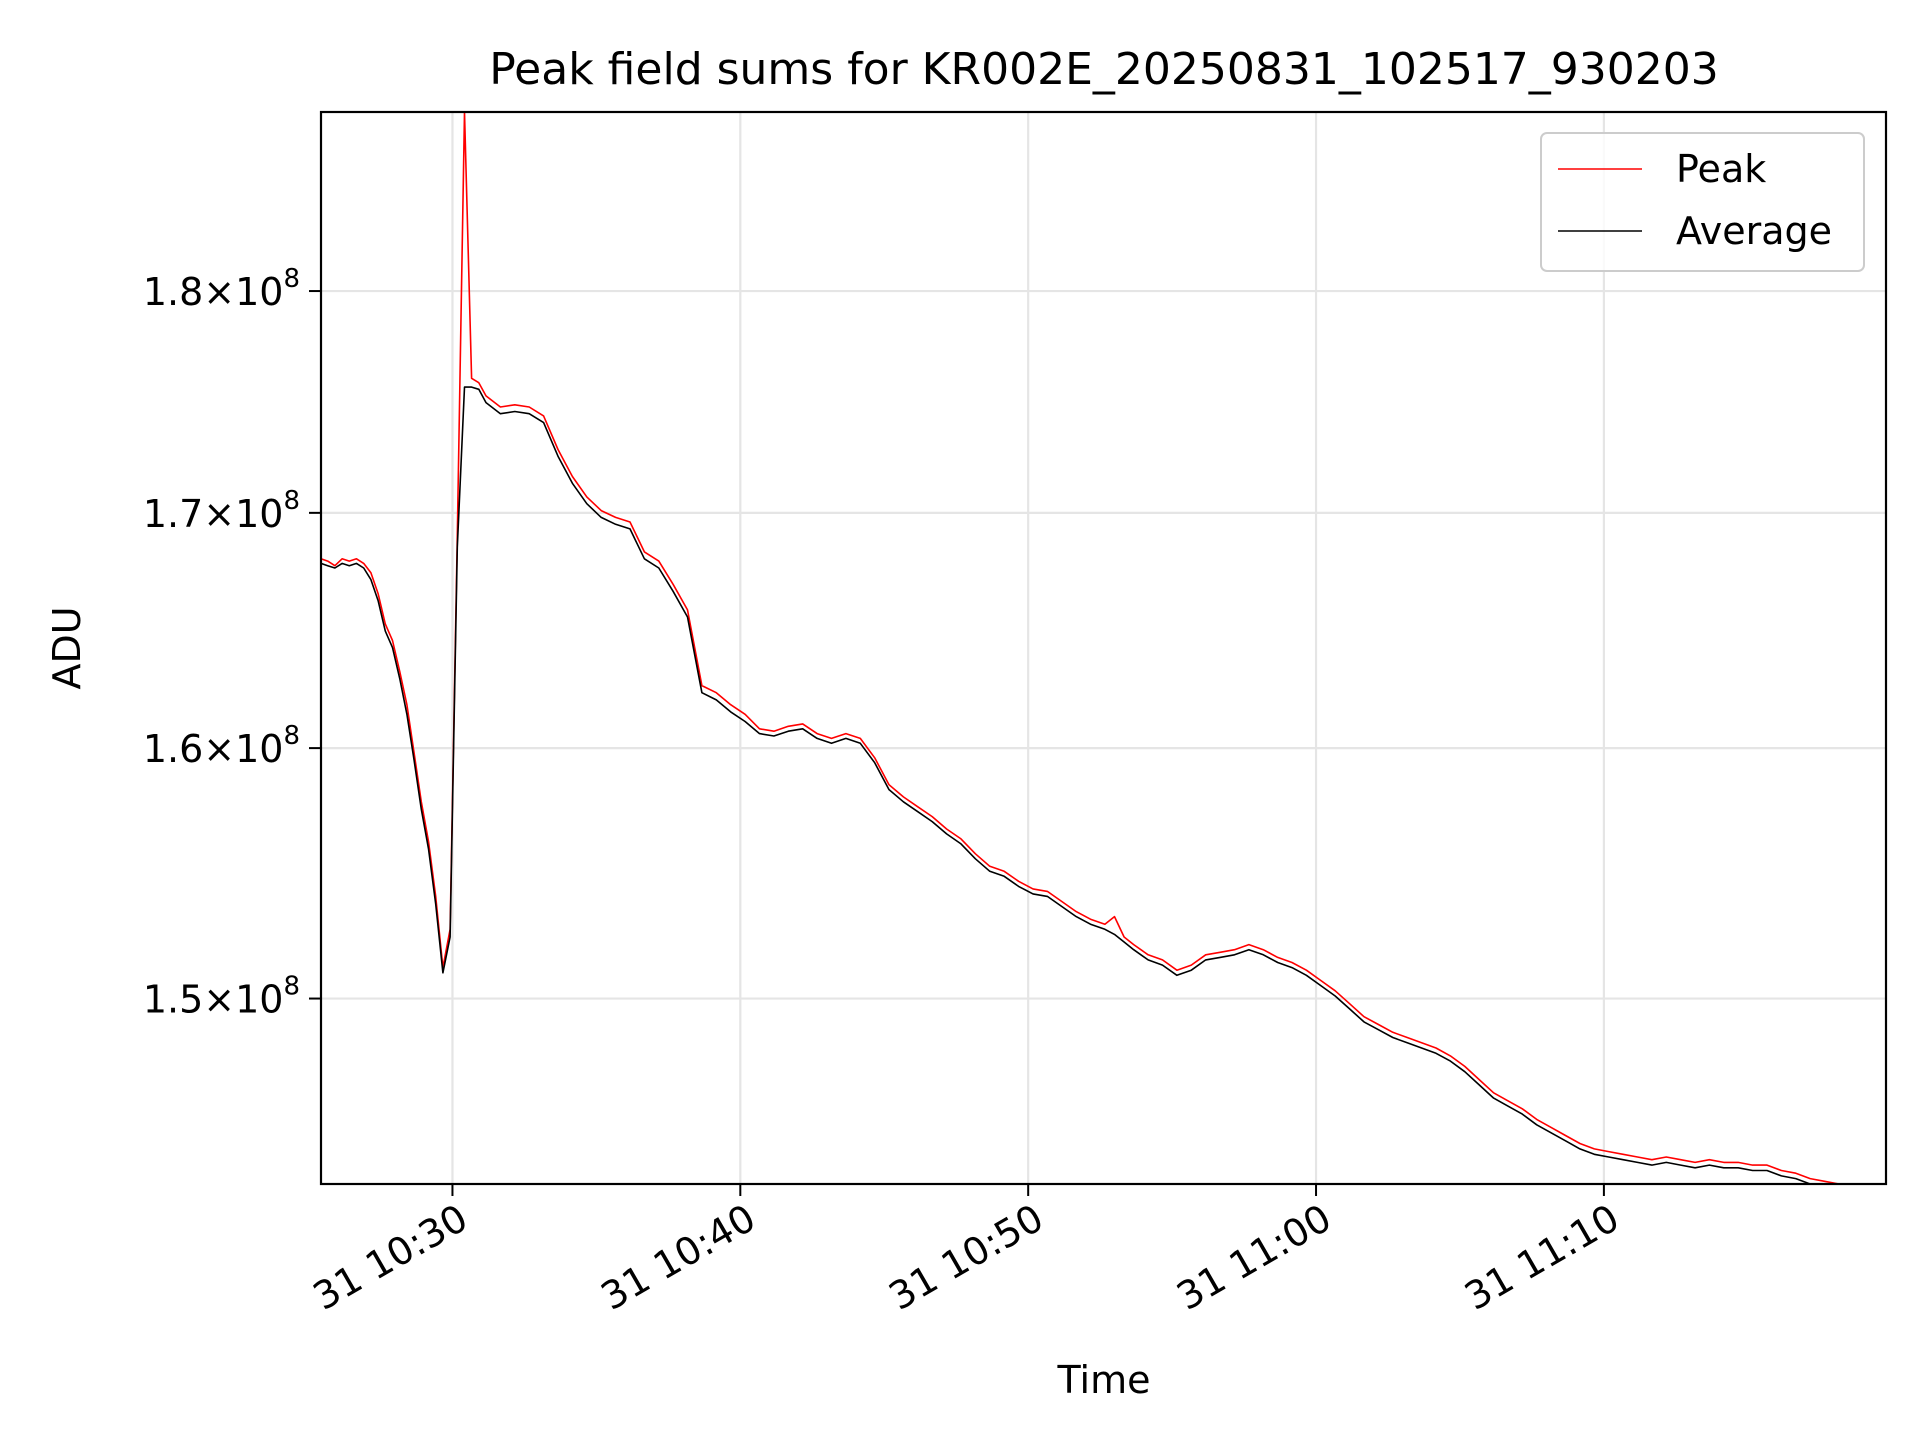  What do you see at coordinates (221, 289) in the screenshot?
I see `y-tick-label: 1.8×108` at bounding box center [221, 289].